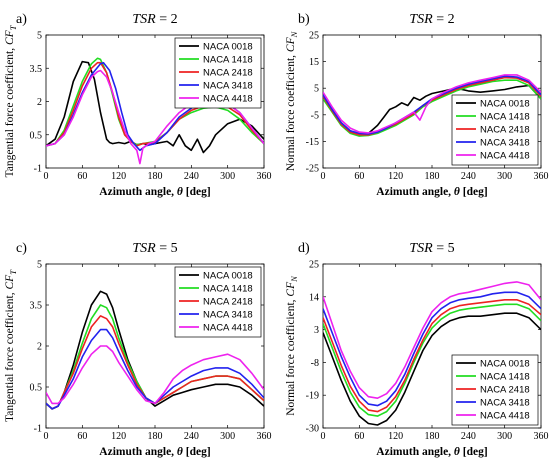 The height and width of the screenshot is (475, 550). Describe the element at coordinates (21, 248) in the screenshot. I see `panel-label: c)` at that location.